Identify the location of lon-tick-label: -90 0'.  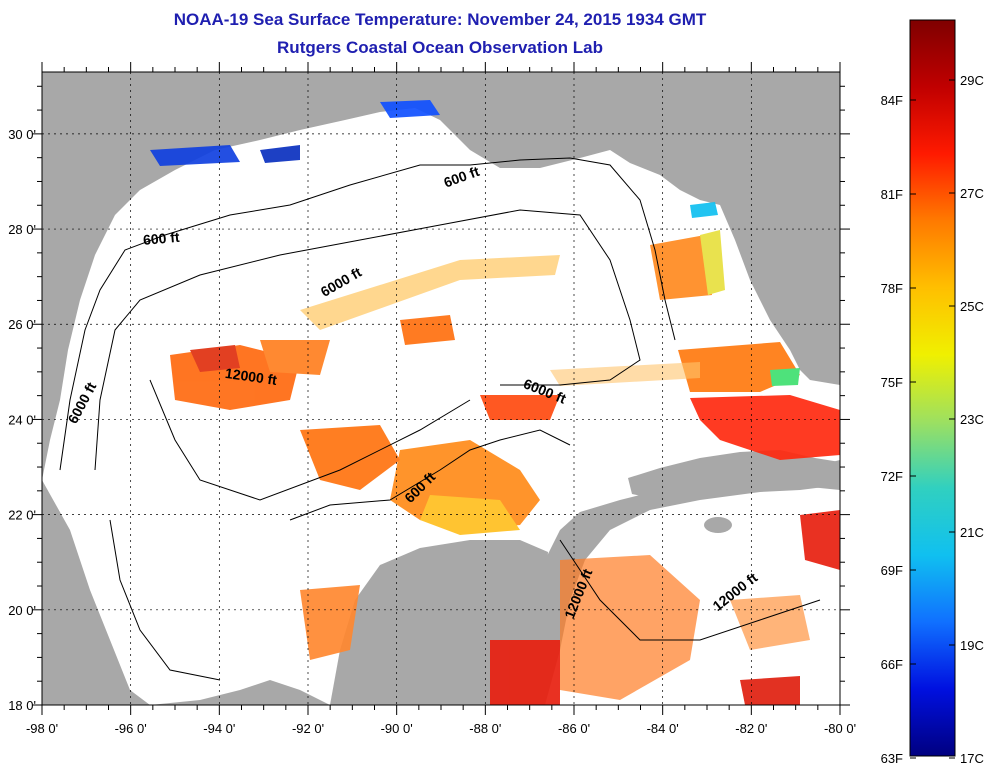
(397, 728).